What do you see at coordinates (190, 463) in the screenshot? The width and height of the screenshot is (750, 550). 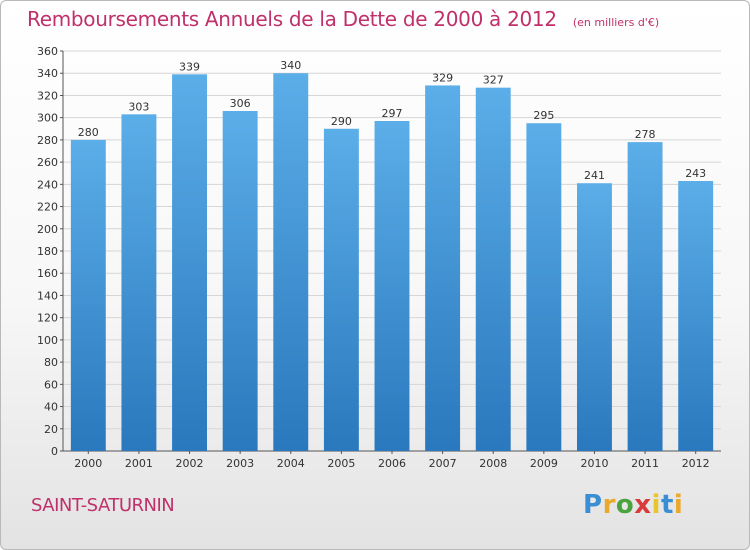 I see `x-tick-label: 2002` at bounding box center [190, 463].